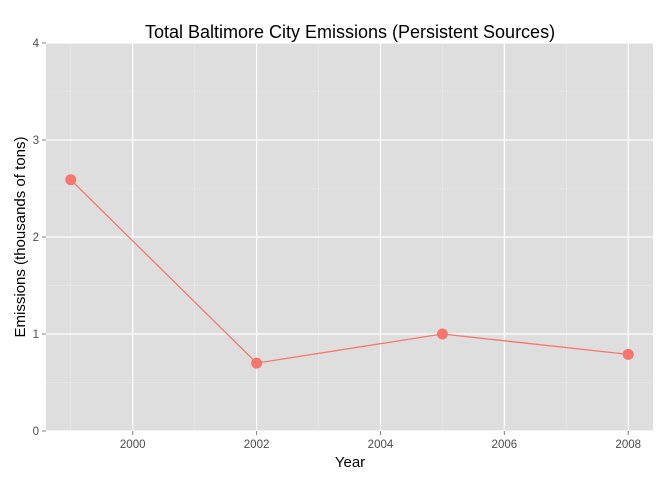  Describe the element at coordinates (505, 445) in the screenshot. I see `x-tick-label: 2006` at that location.